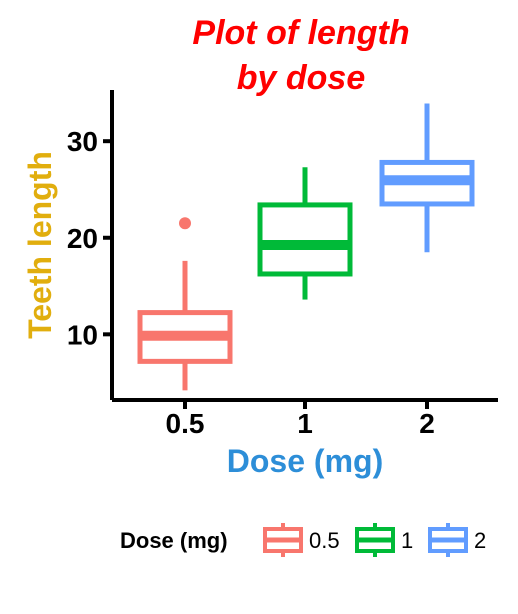  Describe the element at coordinates (305, 423) in the screenshot. I see `x-tick-label: 1` at that location.